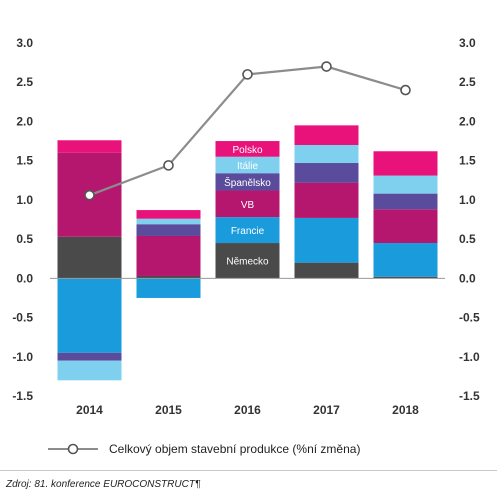 Image resolution: width=497 pixels, height=500 pixels. Describe the element at coordinates (22, 219) in the screenshot. I see `left-axis: 3.0 2.5 2.0 1.5 1.0 0.5 0.0 -0.5 -1.0 -1.5` at that location.